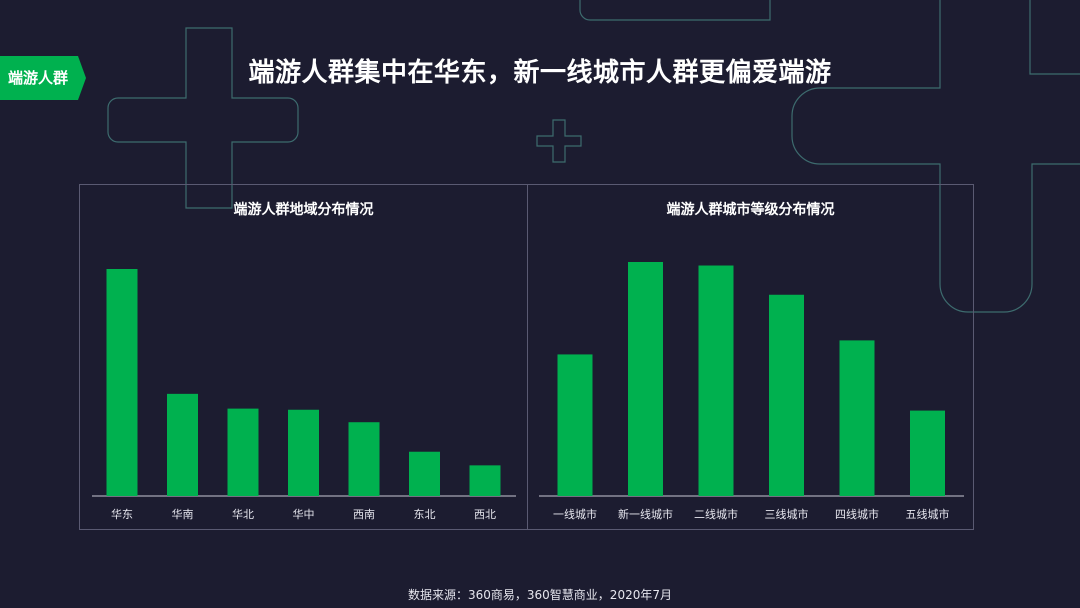  What do you see at coordinates (787, 514) in the screenshot?
I see `tick-label-3: 三线城市` at bounding box center [787, 514].